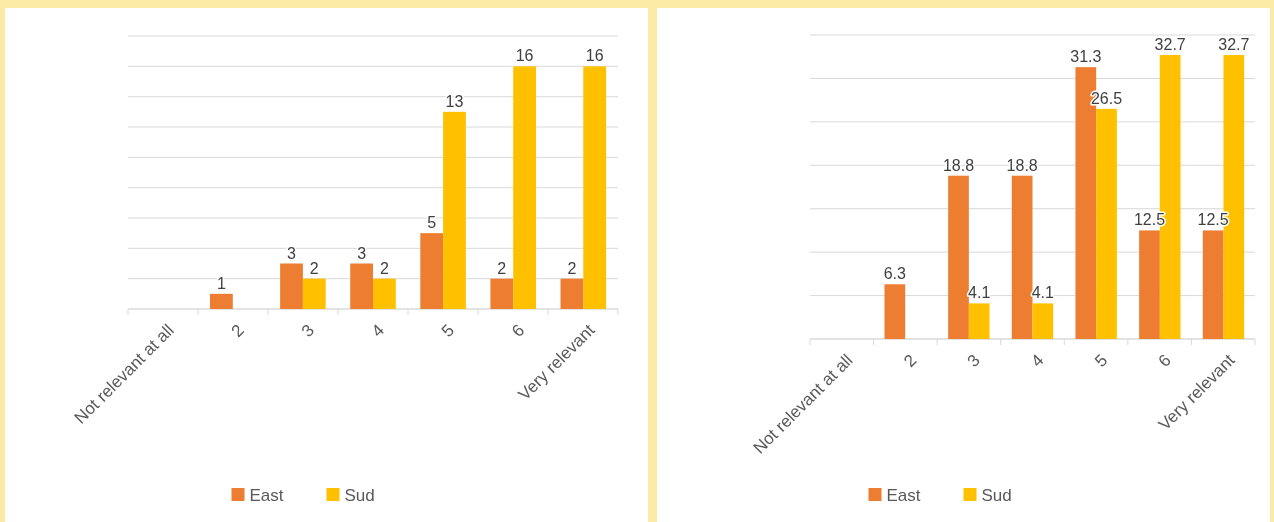  What do you see at coordinates (895, 274) in the screenshot?
I see `data-label: 6.3` at bounding box center [895, 274].